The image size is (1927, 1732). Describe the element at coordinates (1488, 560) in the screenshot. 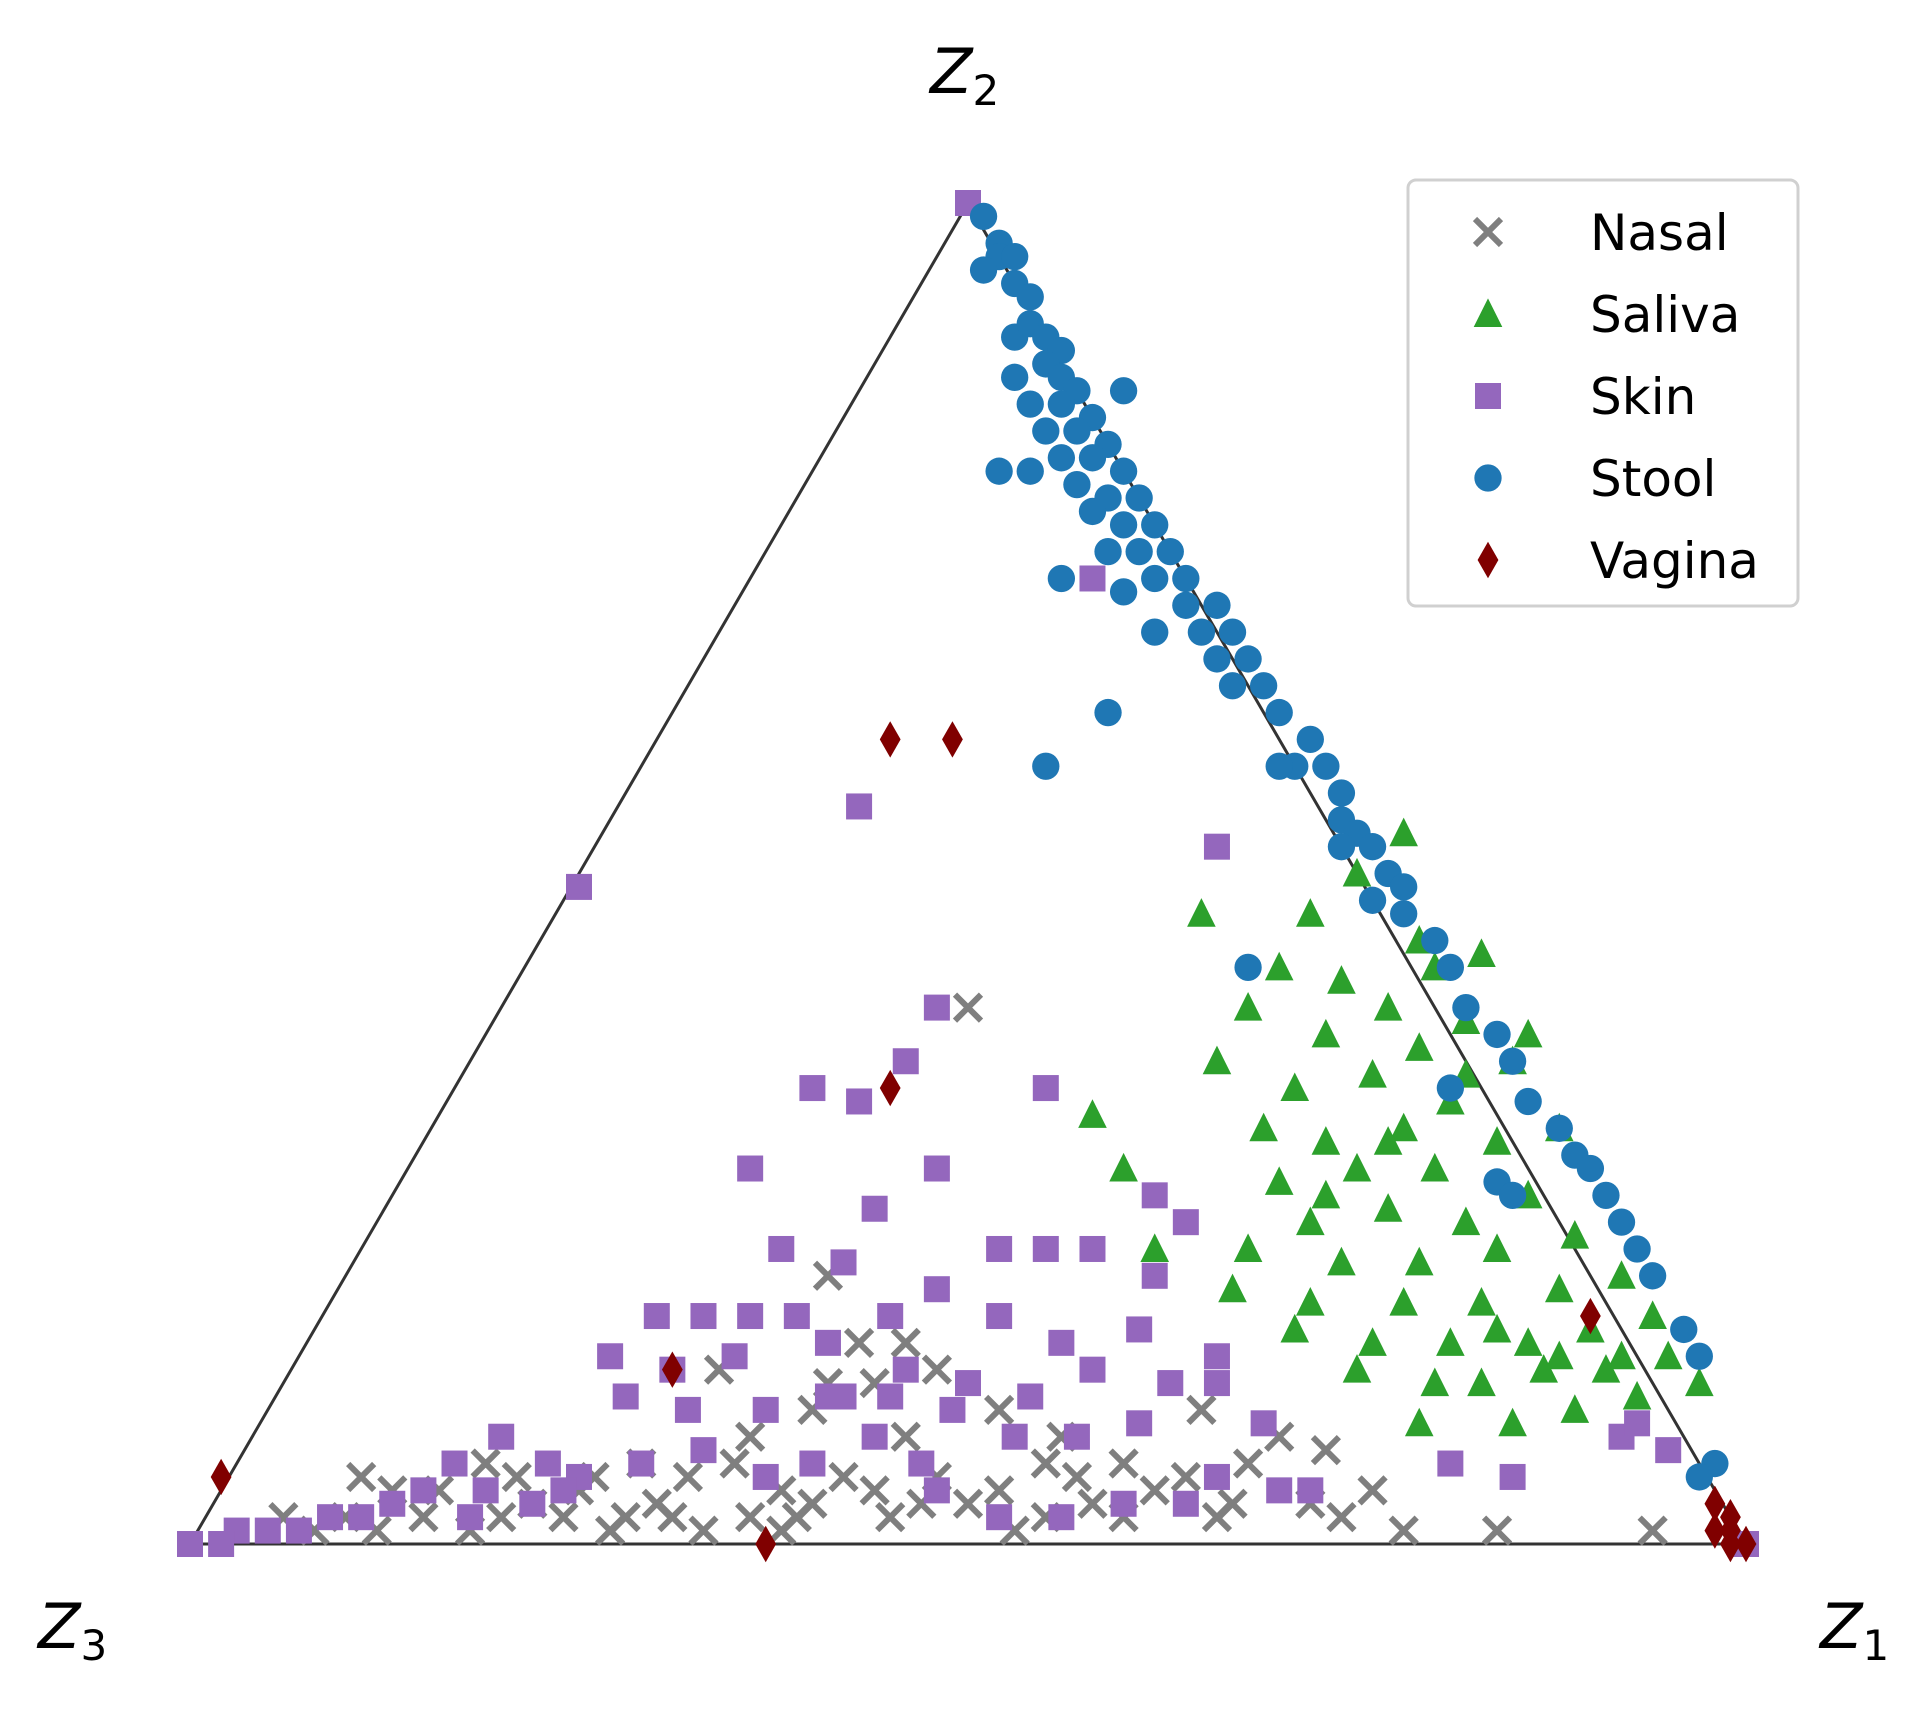

I see `legend-marker-vagina` at that location.